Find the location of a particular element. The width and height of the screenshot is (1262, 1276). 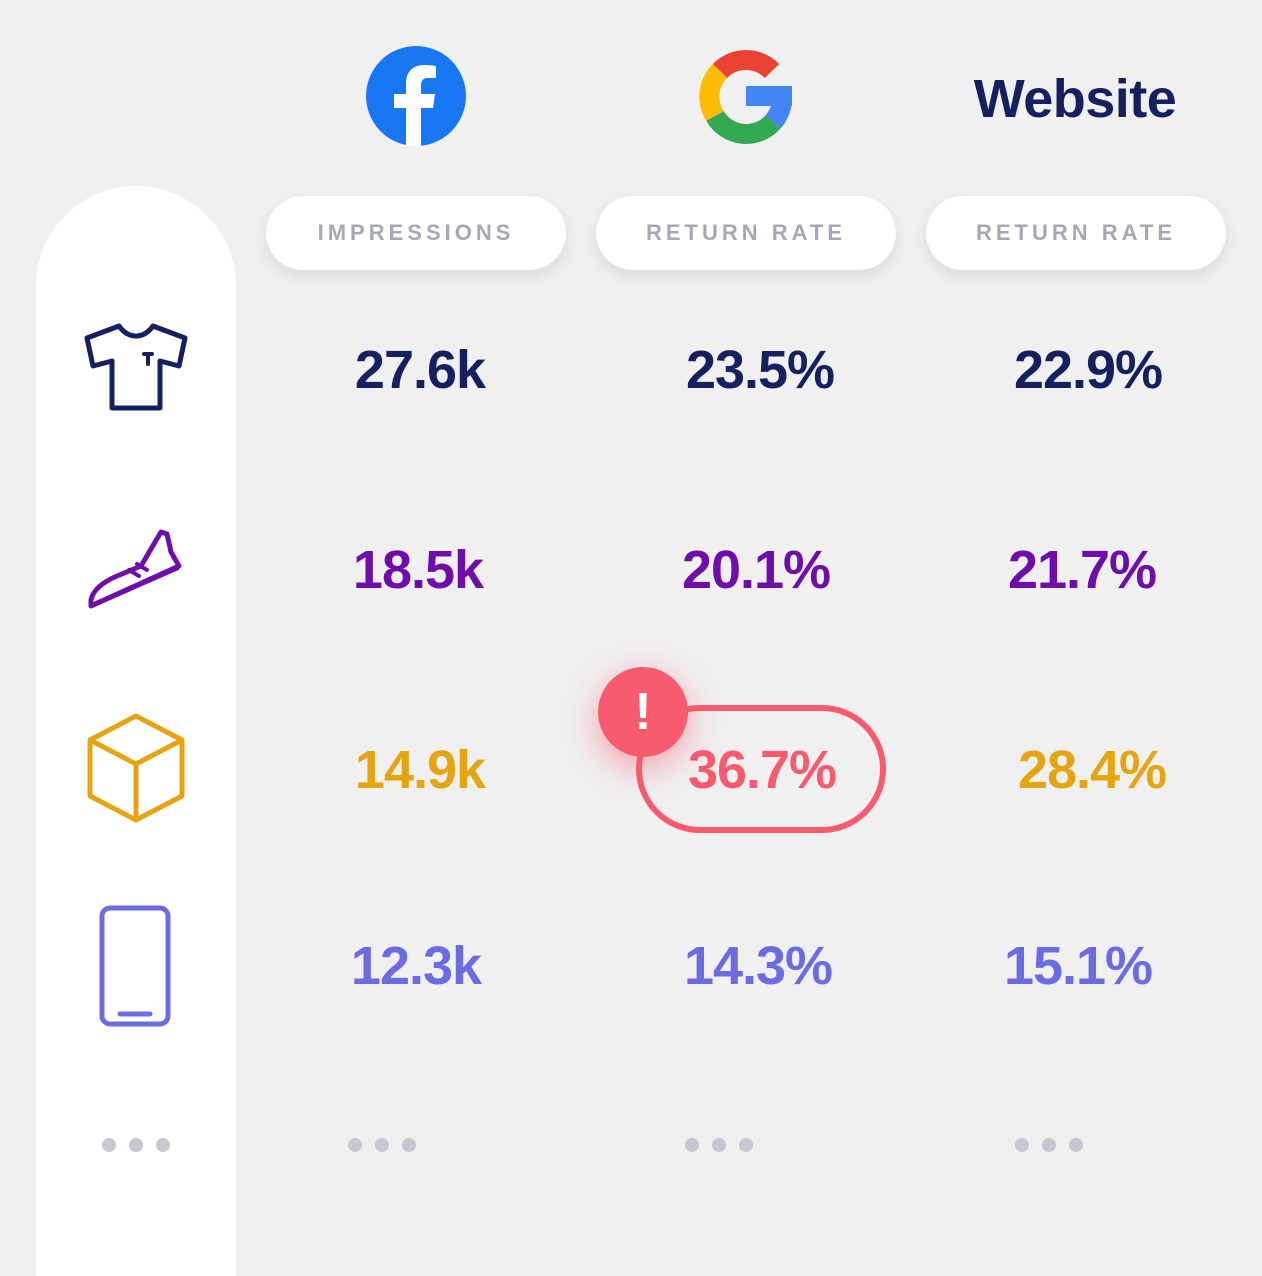

cell-phone-website-return-rate: 15.1% is located at coordinates (1078, 966).